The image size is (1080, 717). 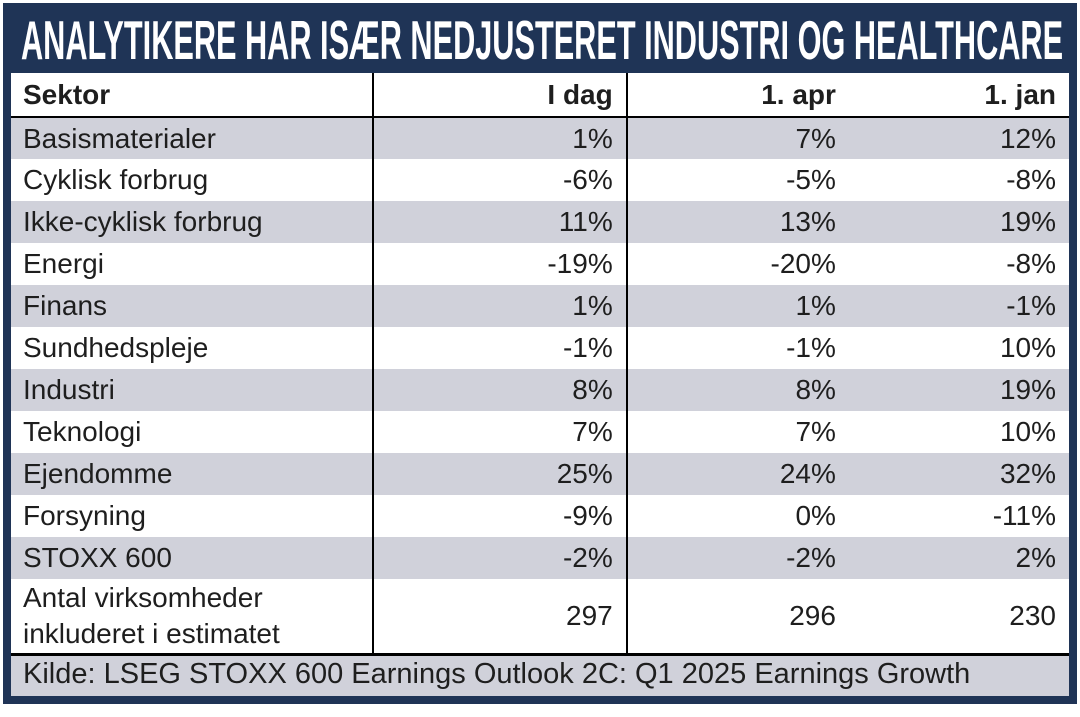 I want to click on sector-label-cell: Finans, so click(x=65, y=306).